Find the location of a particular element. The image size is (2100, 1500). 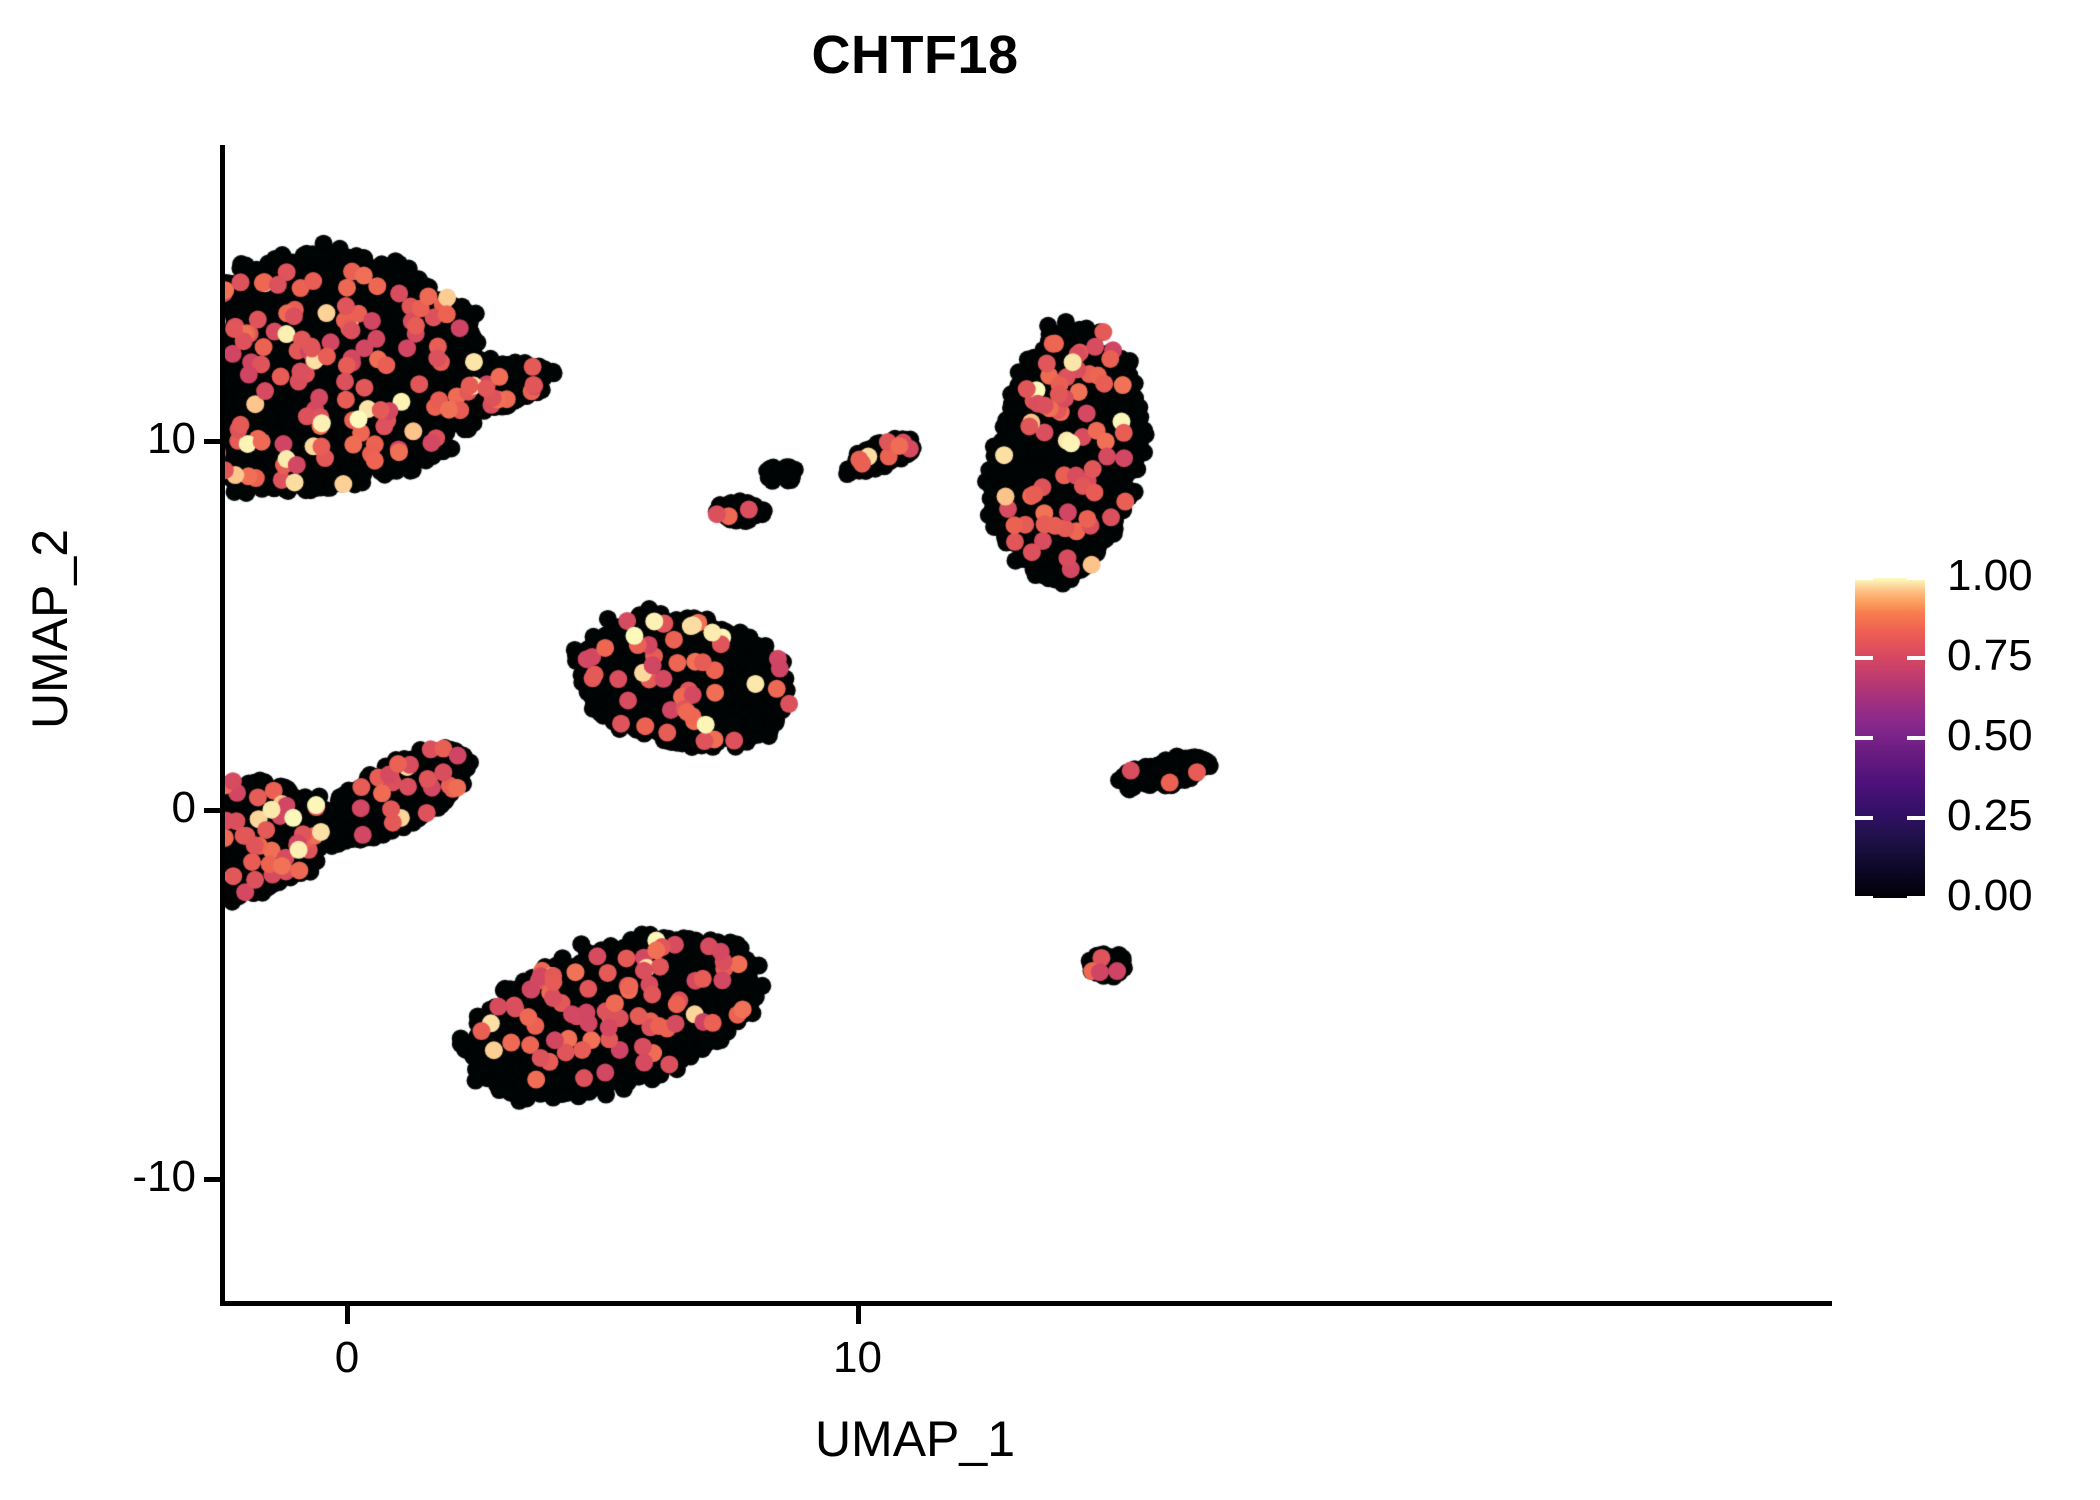

x-tick-label-0: 0 is located at coordinates (347, 1357).